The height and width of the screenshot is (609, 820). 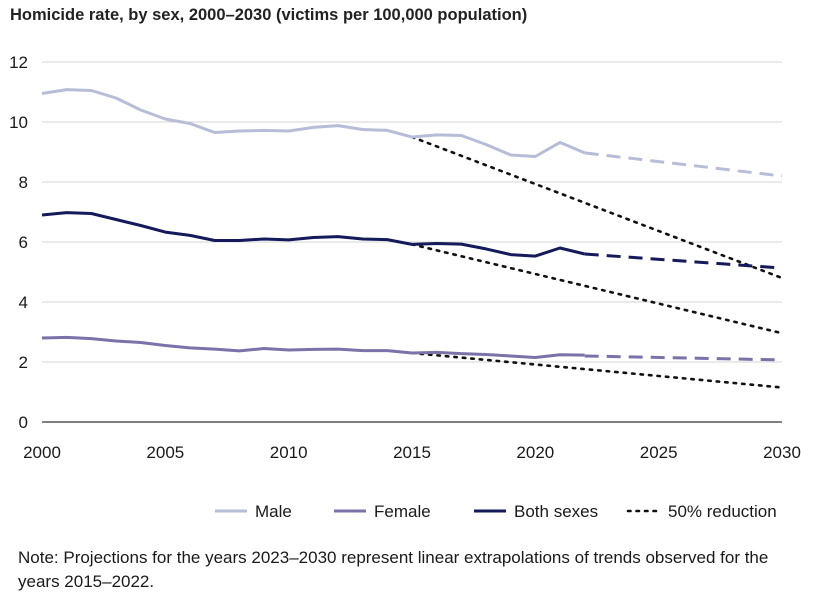 What do you see at coordinates (659, 452) in the screenshot?
I see `x-tick-label: 2025` at bounding box center [659, 452].